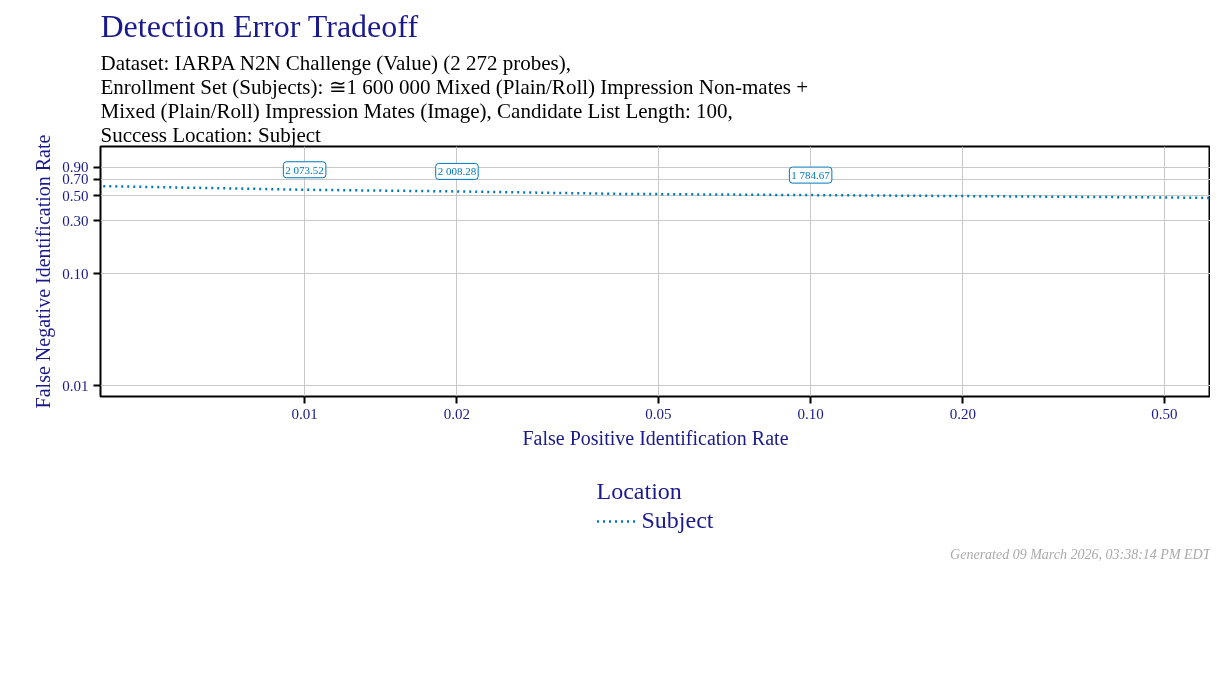 The image size is (1221, 696). What do you see at coordinates (457, 413) in the screenshot?
I see `x-tick-label: 0.02` at bounding box center [457, 413].